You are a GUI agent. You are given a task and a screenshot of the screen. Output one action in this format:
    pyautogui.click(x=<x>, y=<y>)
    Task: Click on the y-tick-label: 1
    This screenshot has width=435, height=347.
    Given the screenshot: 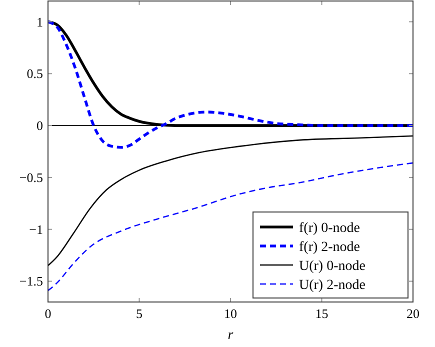 What is the action you would take?
    pyautogui.click(x=39, y=22)
    